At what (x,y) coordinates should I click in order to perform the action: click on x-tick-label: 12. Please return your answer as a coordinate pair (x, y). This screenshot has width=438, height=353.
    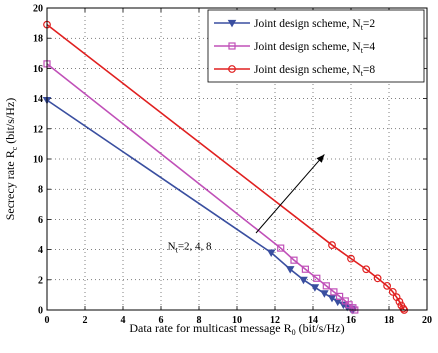
    Looking at the image, I should click on (275, 320).